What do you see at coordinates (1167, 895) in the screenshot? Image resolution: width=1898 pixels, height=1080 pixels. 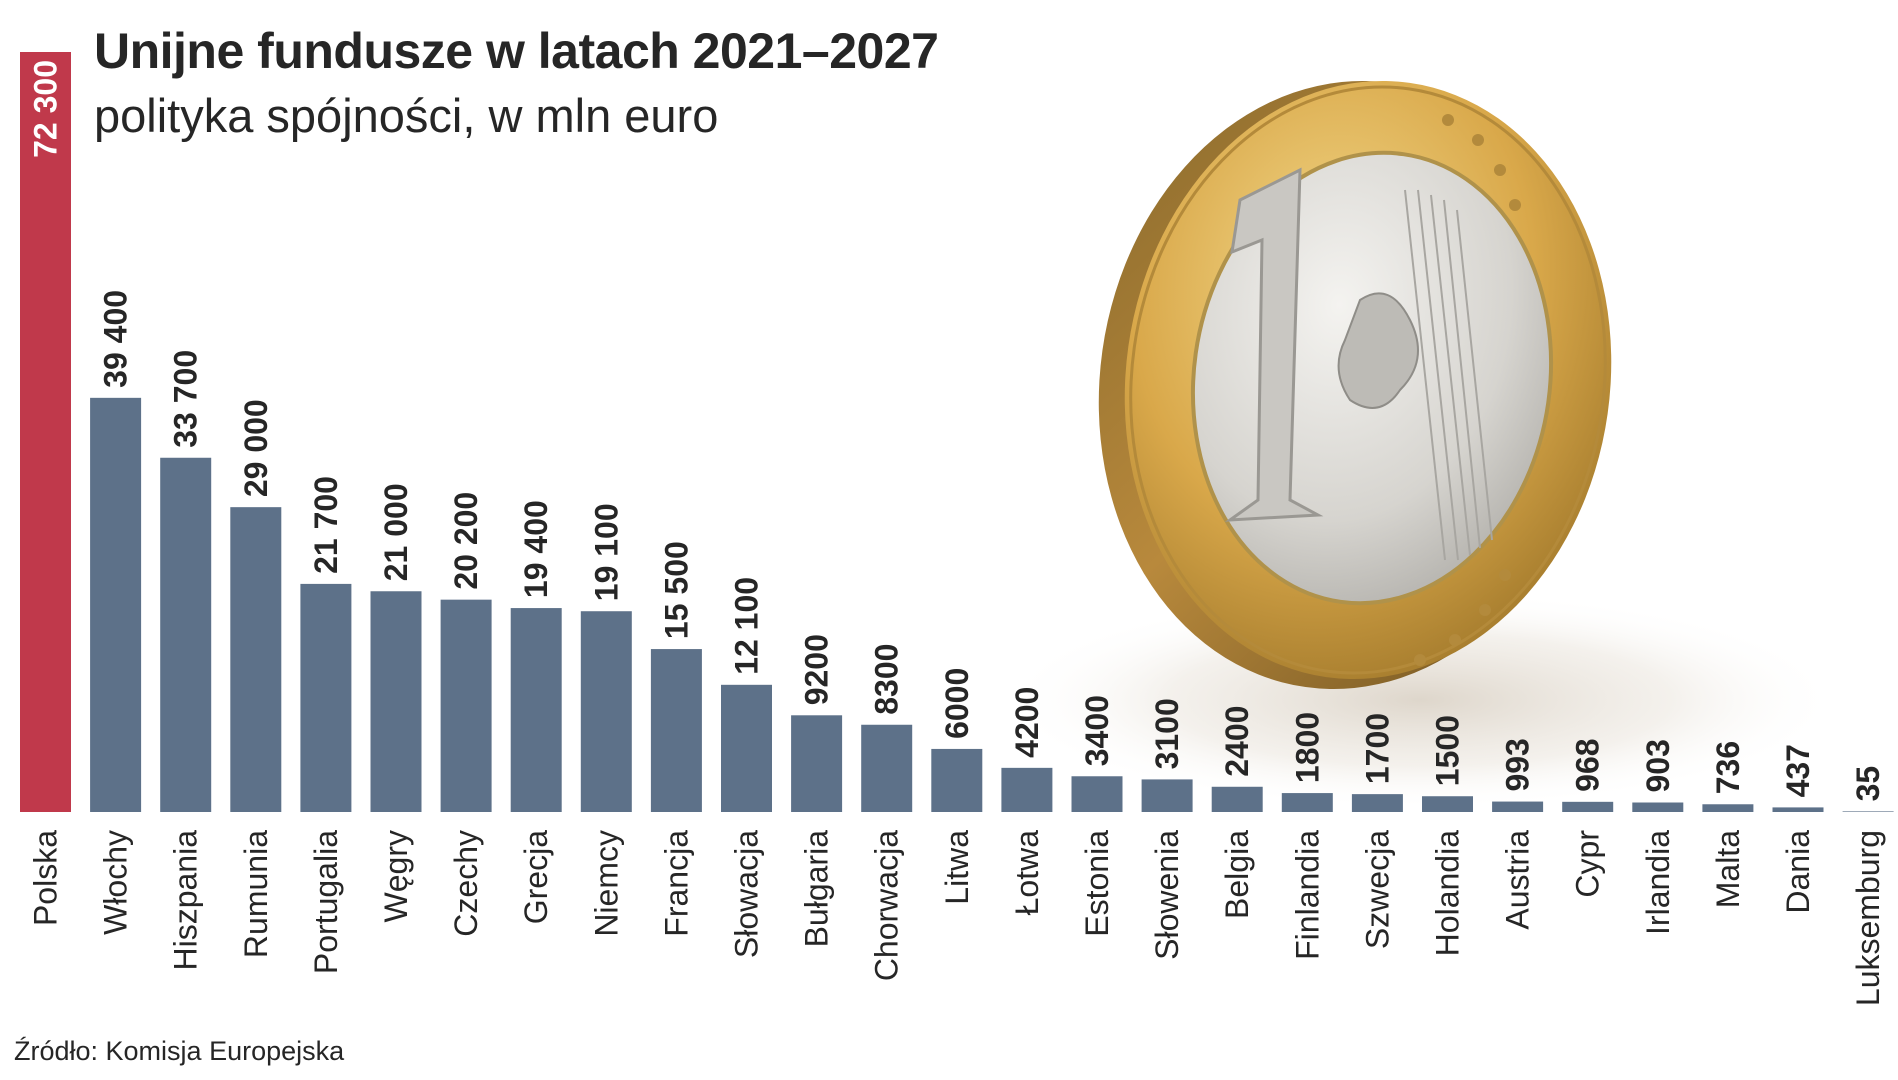 I see `category-label-Słowenia: Słowenia` at bounding box center [1167, 895].